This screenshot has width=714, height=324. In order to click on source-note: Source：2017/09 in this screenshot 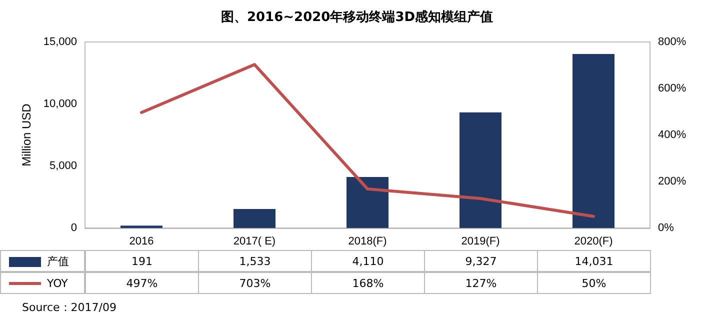, I will do `click(69, 307)`.